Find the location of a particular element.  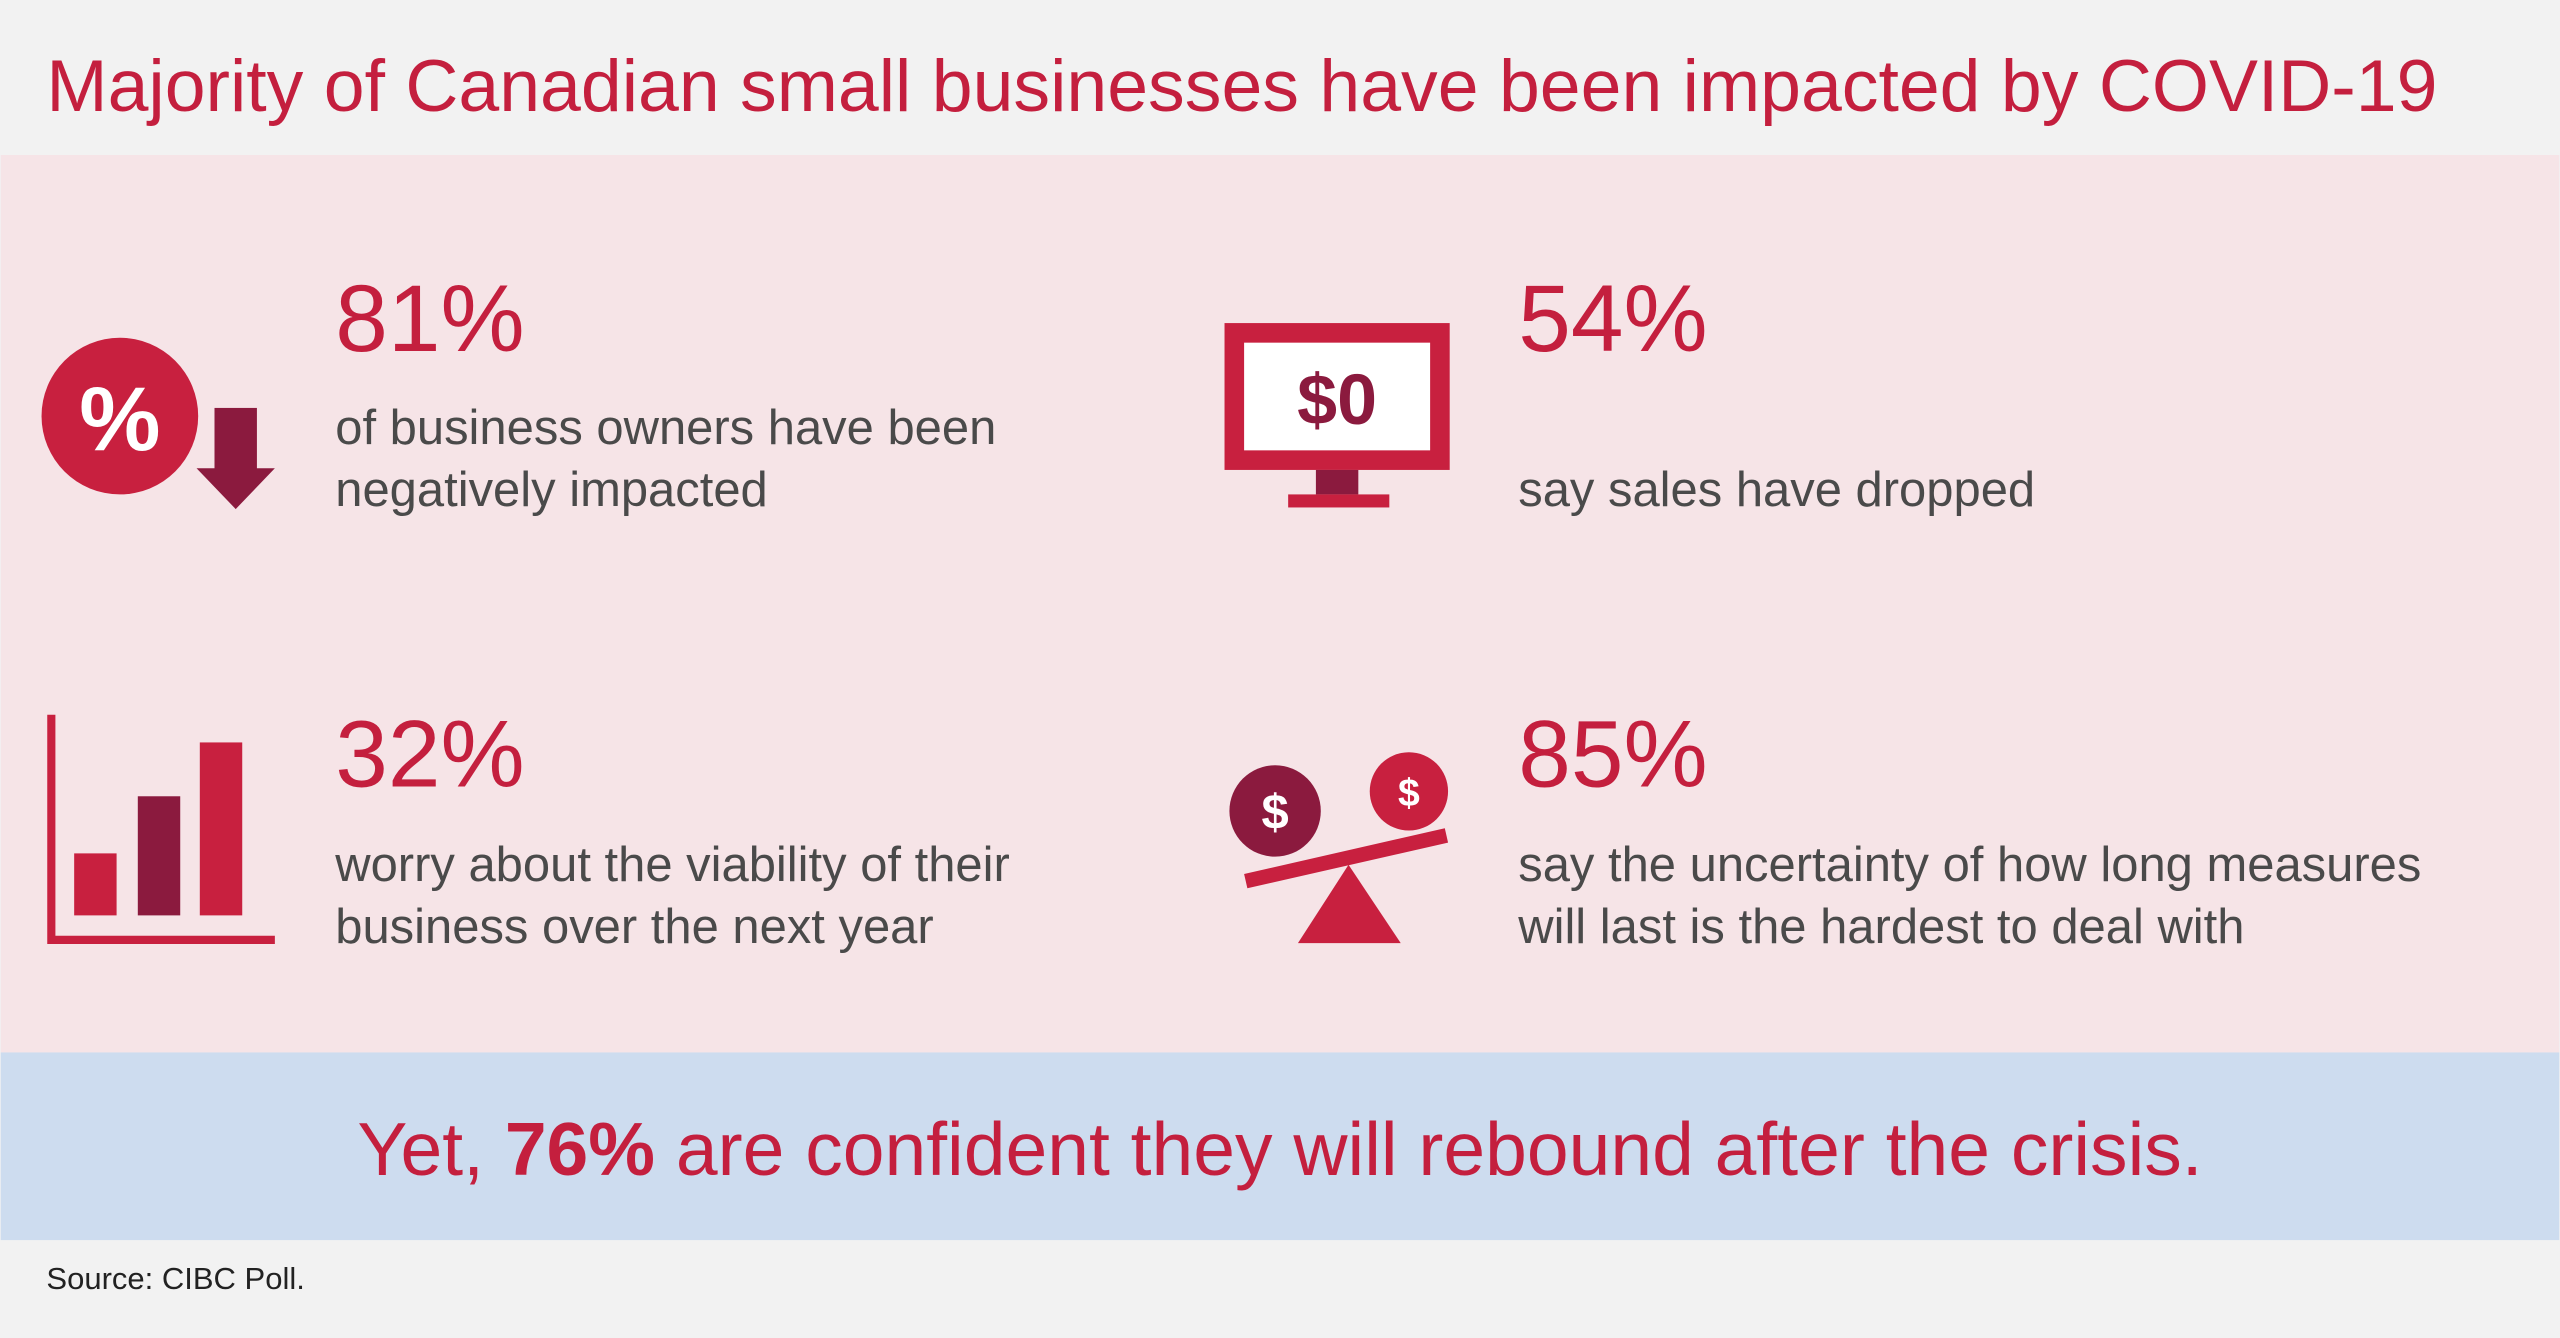

source: Source: CIBC Poll. is located at coordinates (175, 1278).